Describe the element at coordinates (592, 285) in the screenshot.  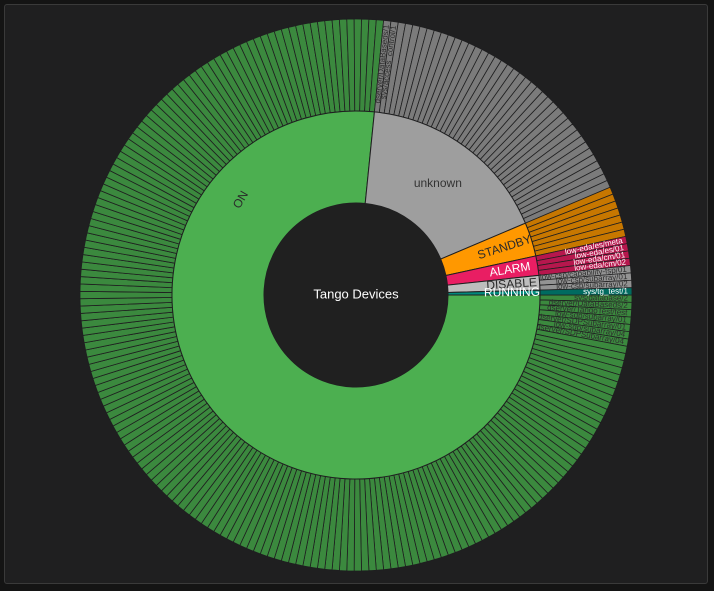
I see `device-label: low-csp/subarray/02` at that location.